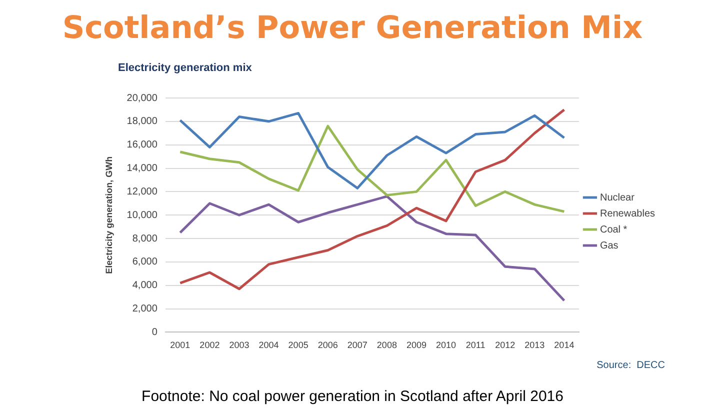 Image resolution: width=705 pixels, height=414 pixels. I want to click on y-tick-label: 8,000, so click(145, 238).